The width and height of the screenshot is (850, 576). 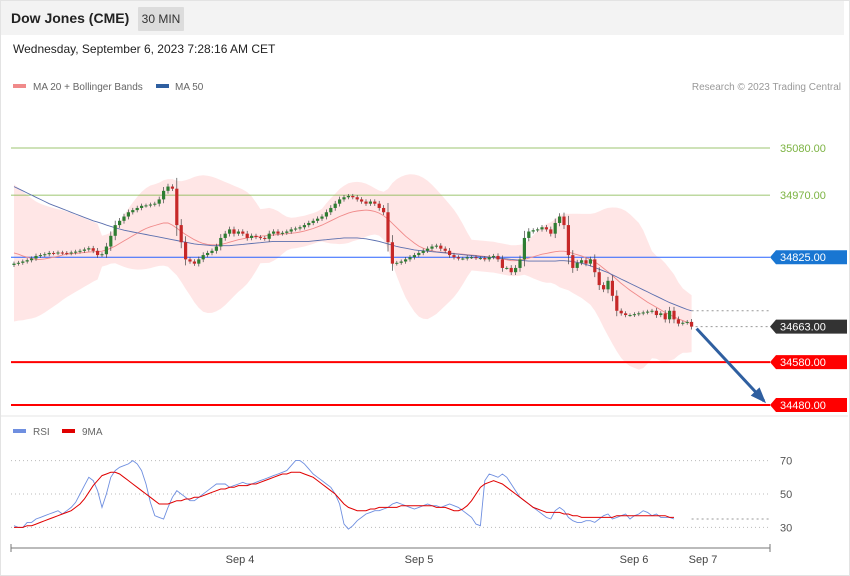 I want to click on level-label: 34580.00, so click(x=803, y=363).